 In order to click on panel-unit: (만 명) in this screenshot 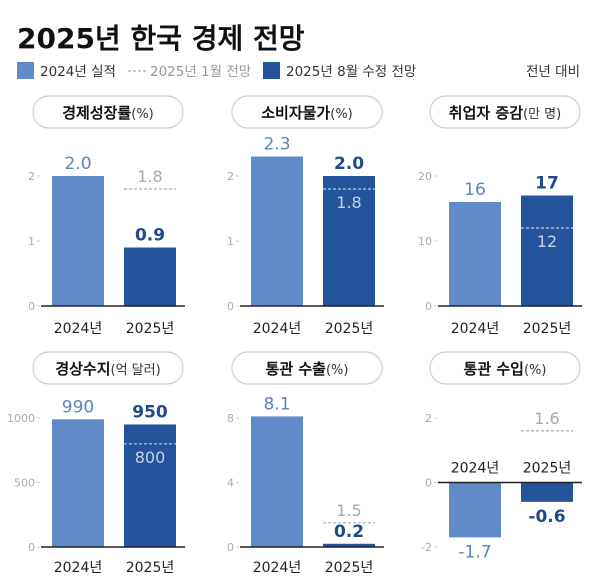, I will do `click(542, 114)`.